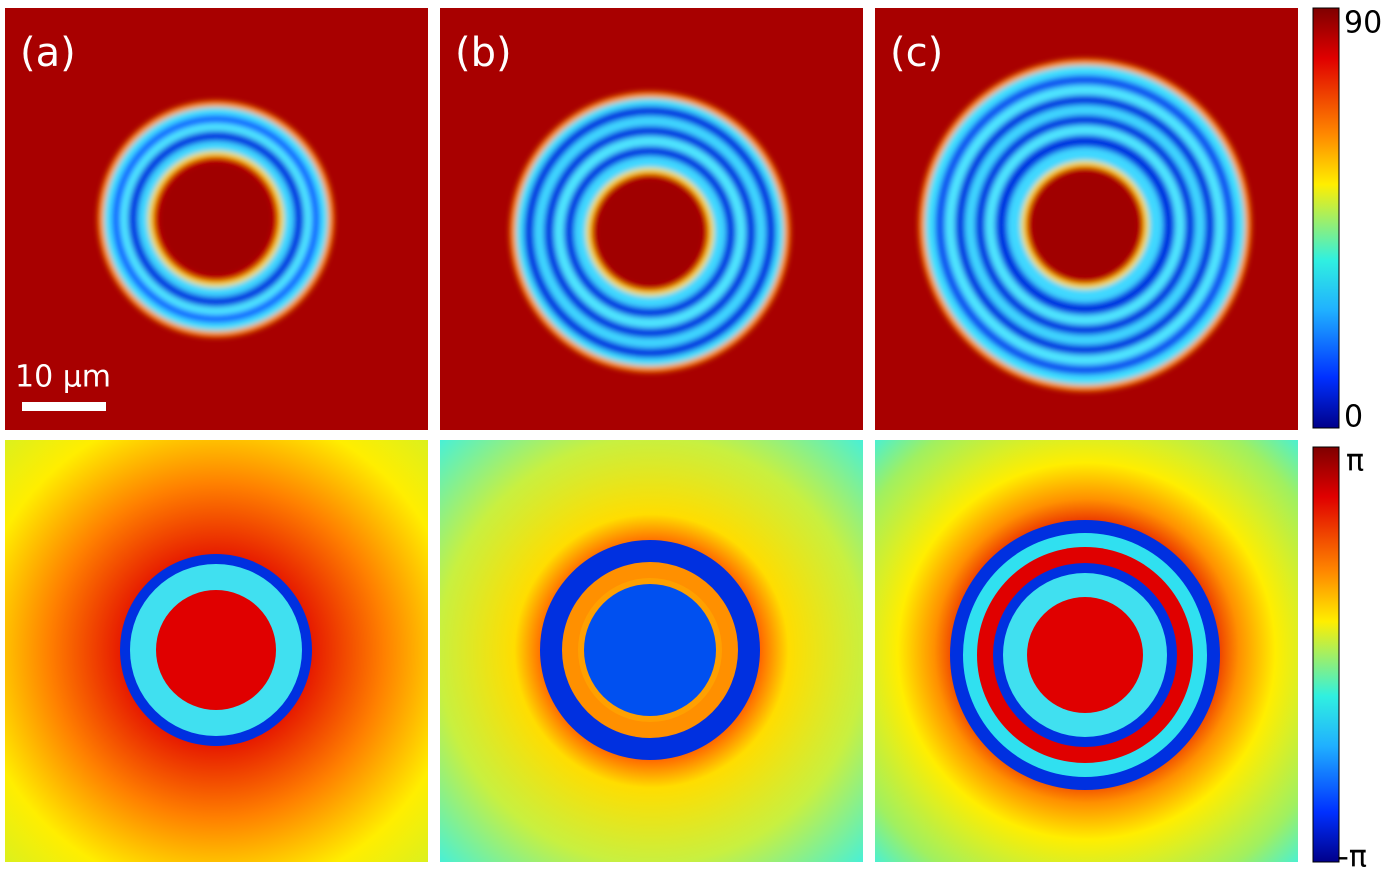 Image resolution: width=1400 pixels, height=876 pixels. What do you see at coordinates (1355, 461) in the screenshot?
I see `colorbar-max: π` at bounding box center [1355, 461].